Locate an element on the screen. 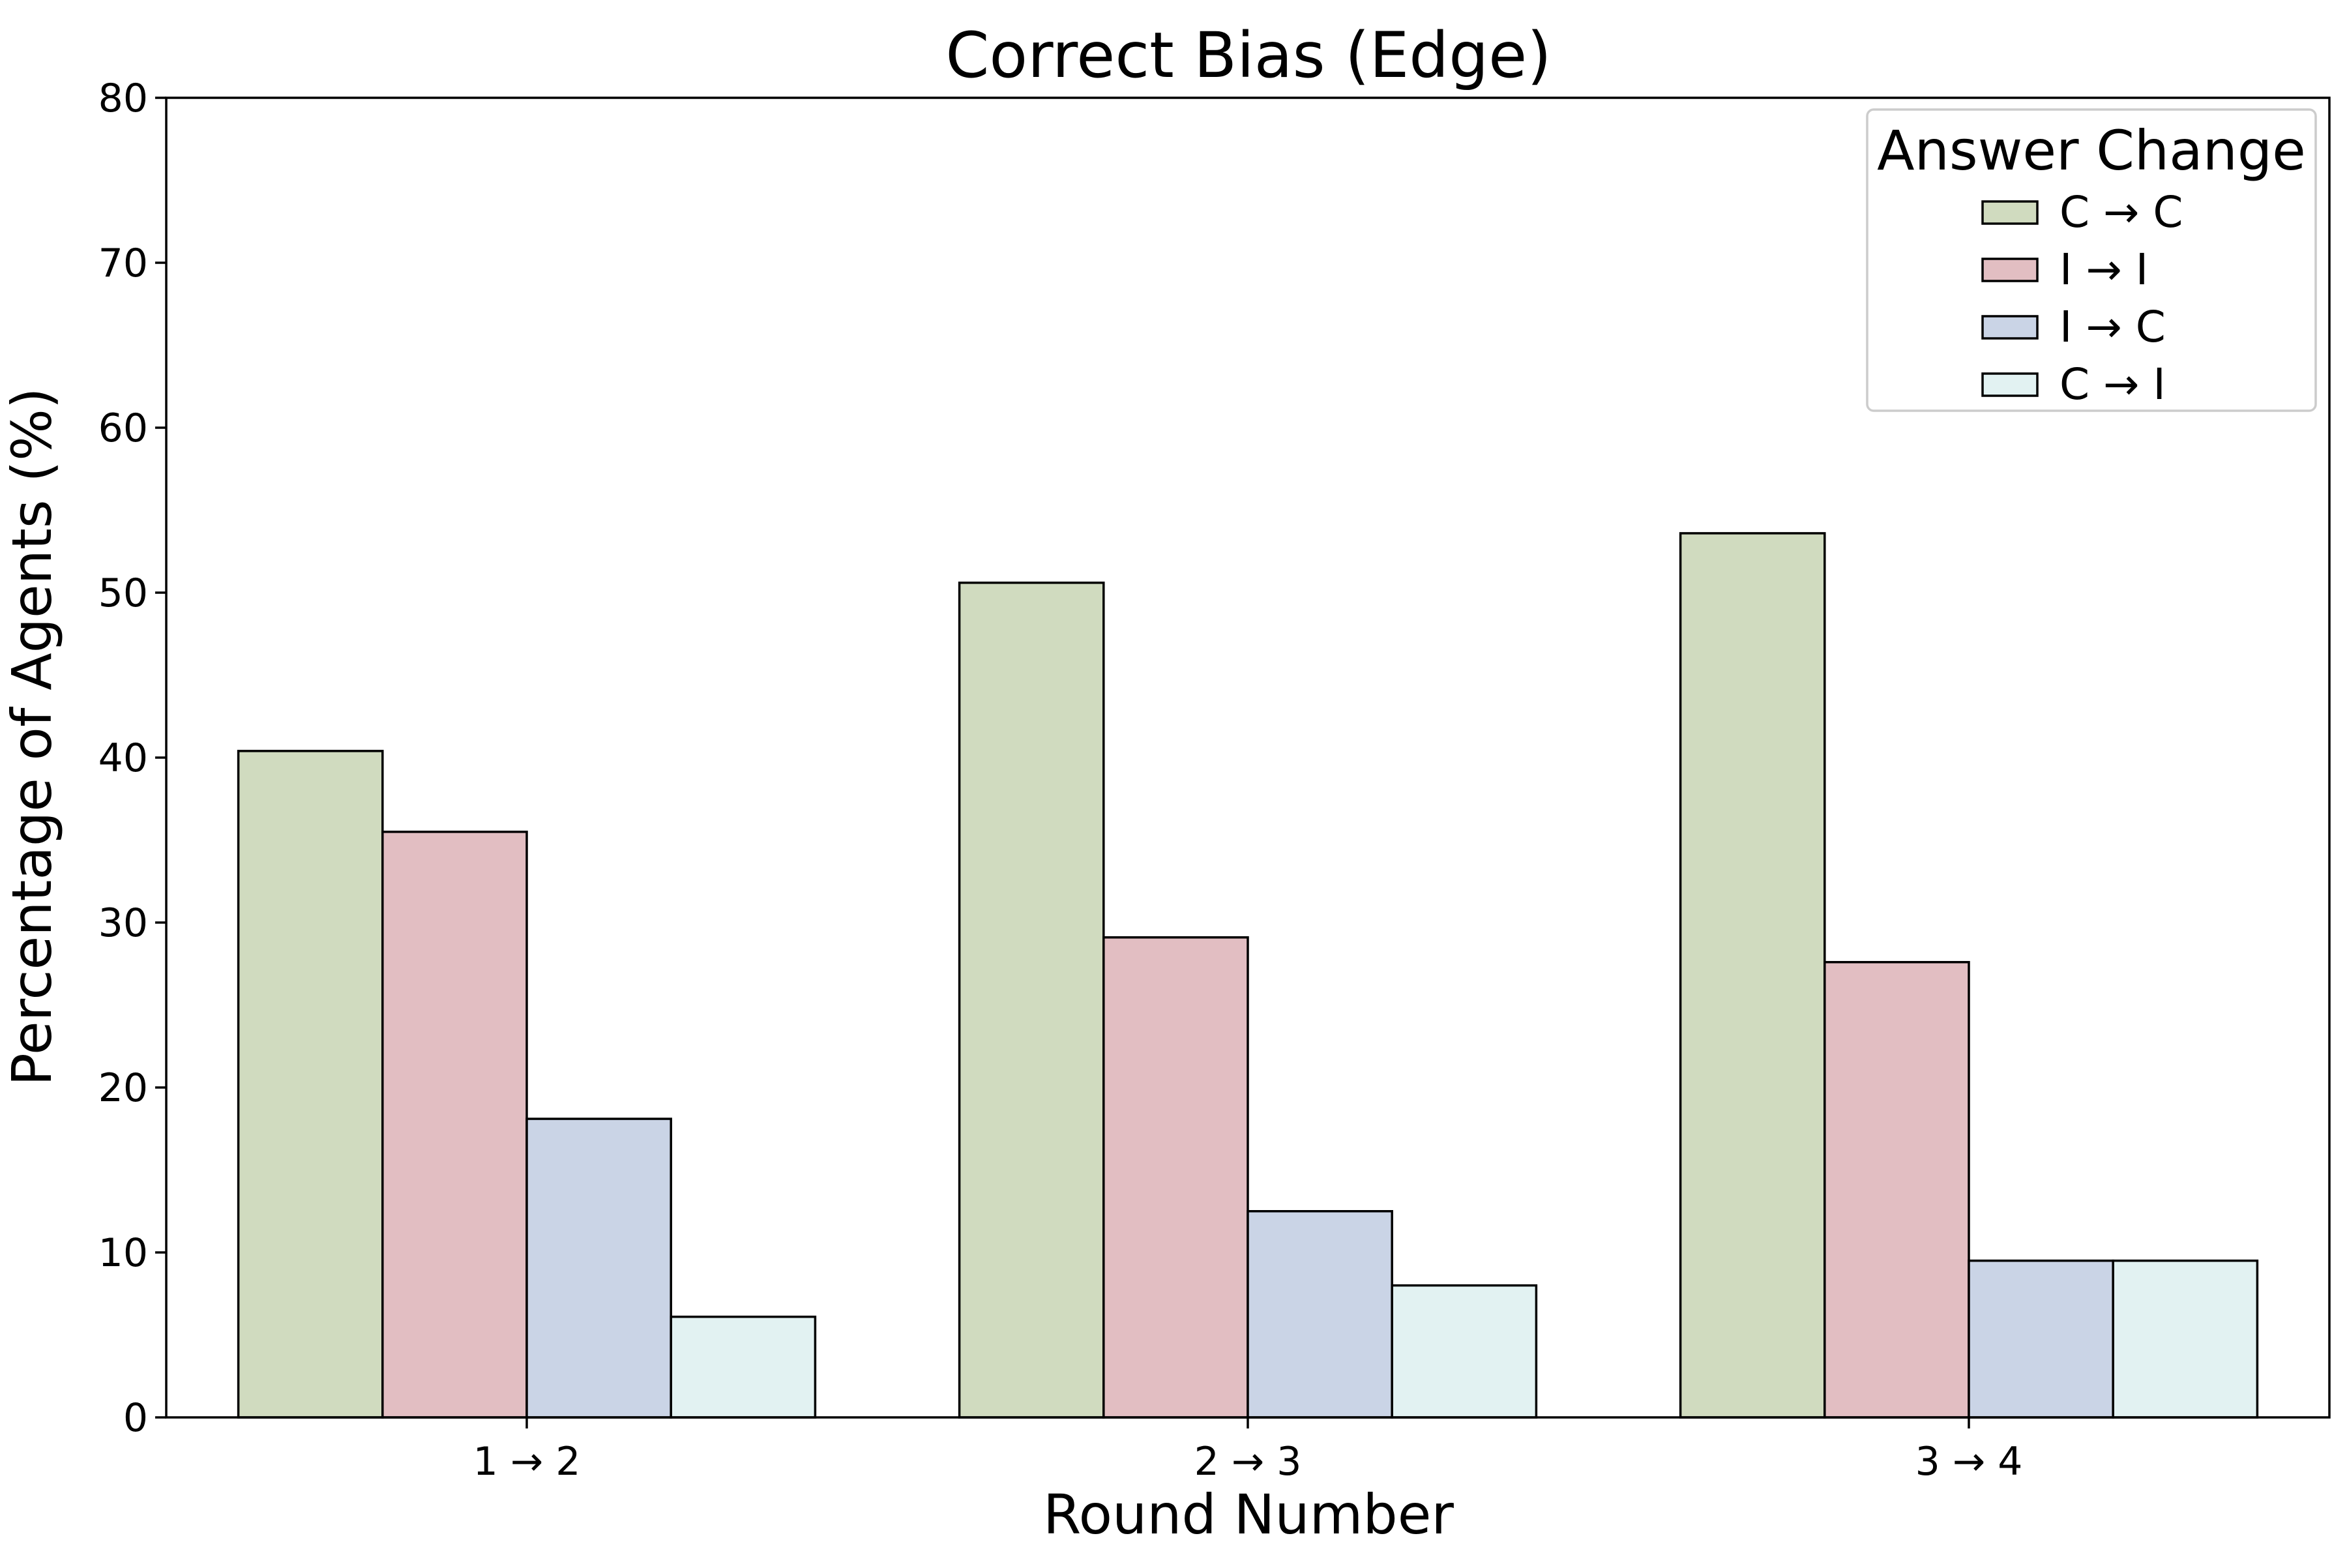 This screenshot has height=1568, width=2347. legend-label: I → C is located at coordinates (2112, 327).